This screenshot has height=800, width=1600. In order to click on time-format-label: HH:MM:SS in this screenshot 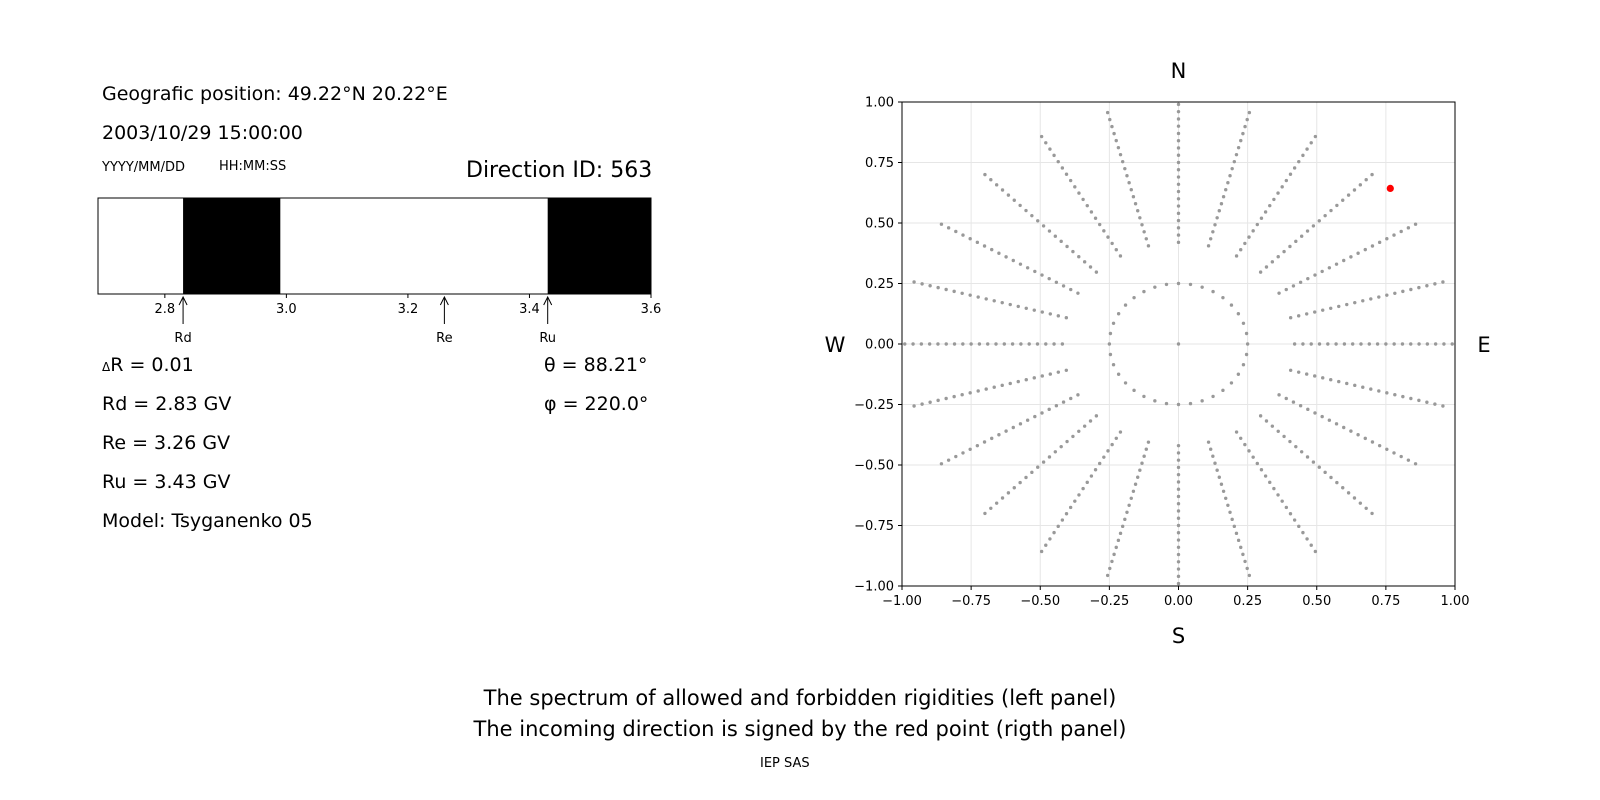, I will do `click(253, 166)`.